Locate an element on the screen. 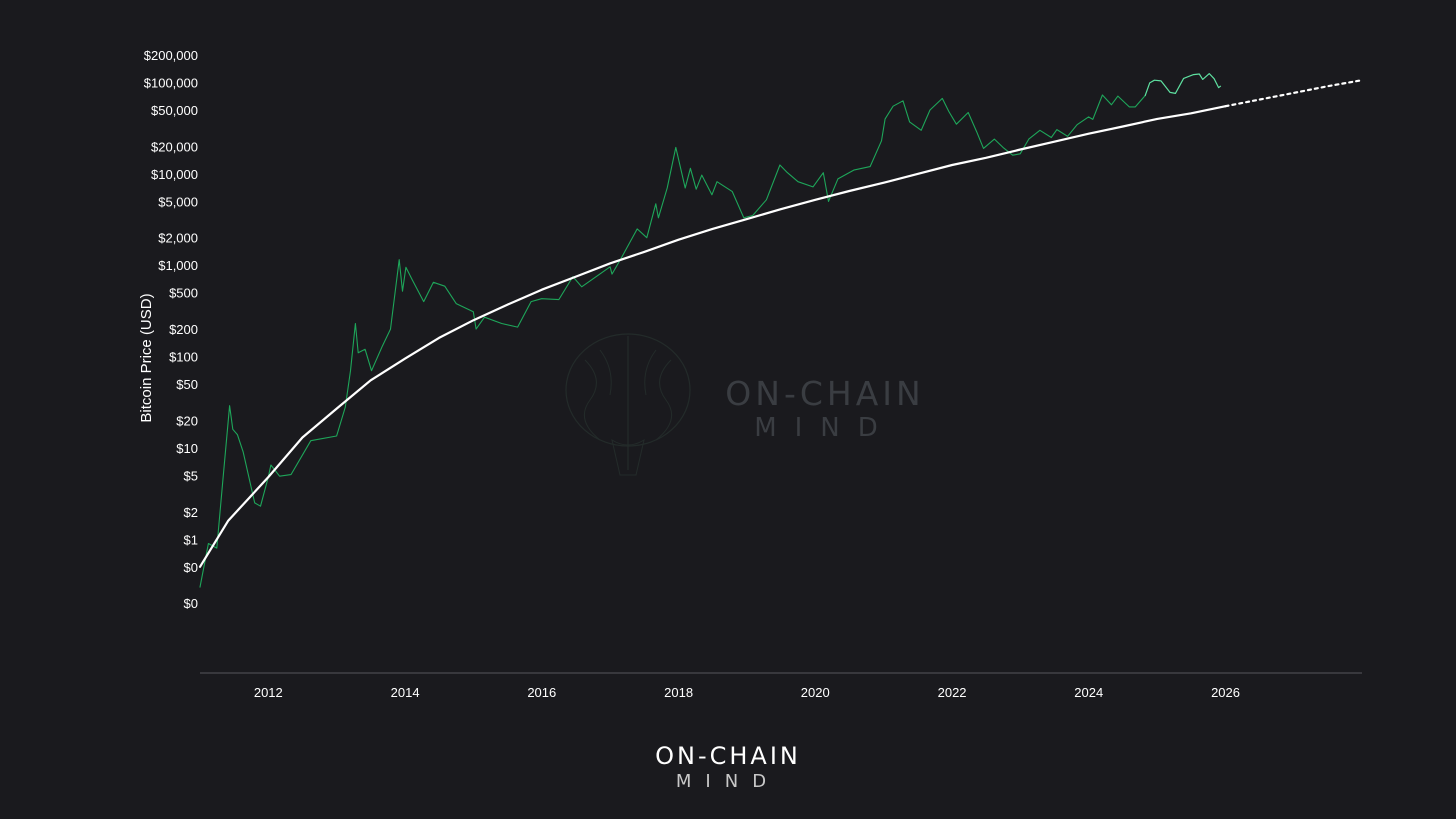  x-tick-label: 2012 is located at coordinates (268, 692).